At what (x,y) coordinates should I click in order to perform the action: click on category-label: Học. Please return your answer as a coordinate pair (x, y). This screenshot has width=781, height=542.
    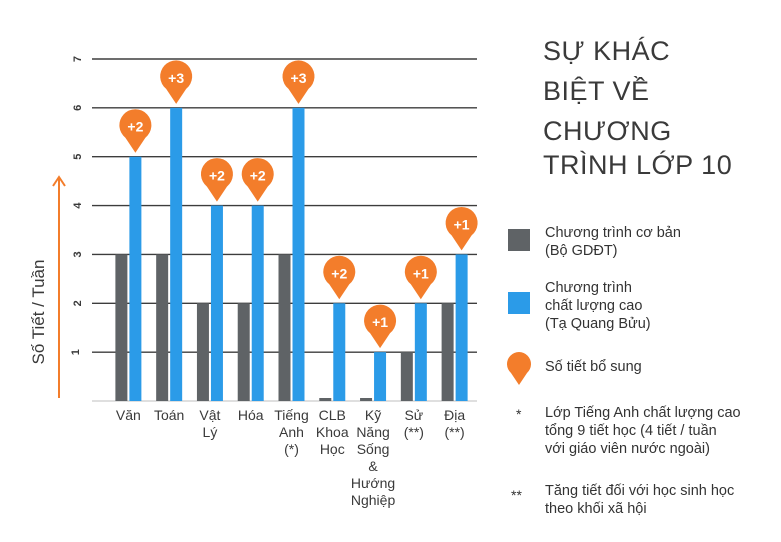
    Looking at the image, I should click on (332, 449).